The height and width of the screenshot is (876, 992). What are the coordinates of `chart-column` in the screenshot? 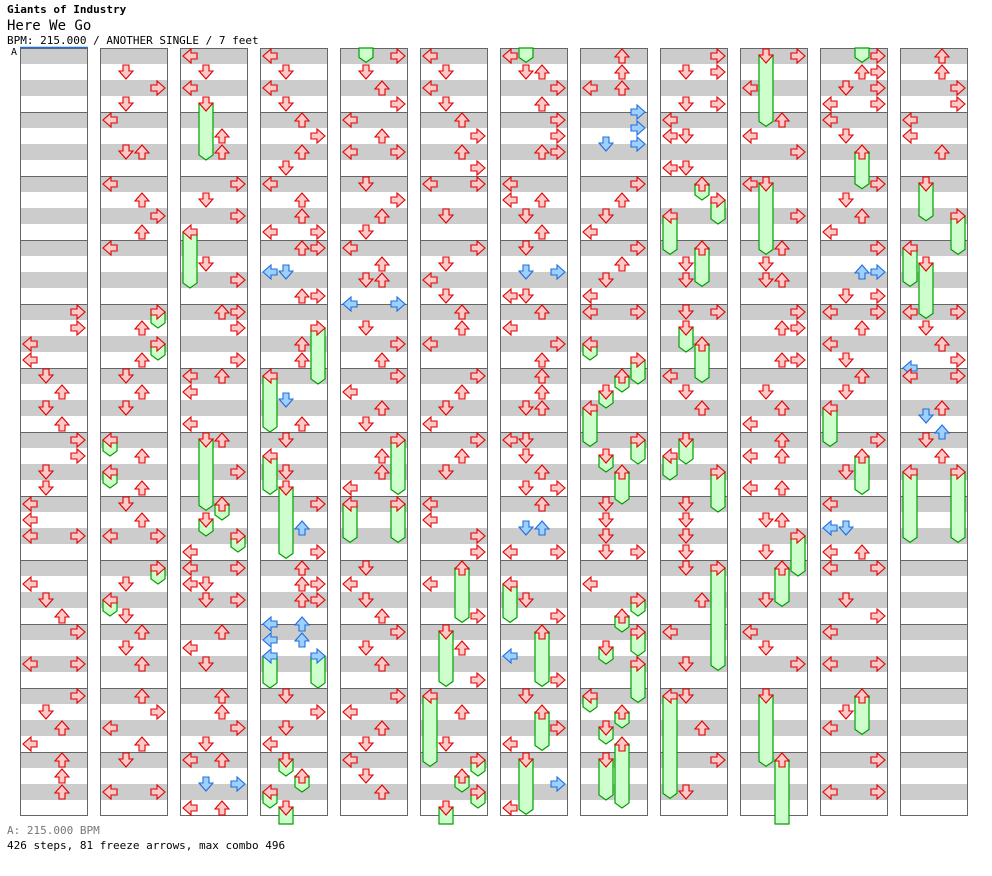 It's located at (534, 432).